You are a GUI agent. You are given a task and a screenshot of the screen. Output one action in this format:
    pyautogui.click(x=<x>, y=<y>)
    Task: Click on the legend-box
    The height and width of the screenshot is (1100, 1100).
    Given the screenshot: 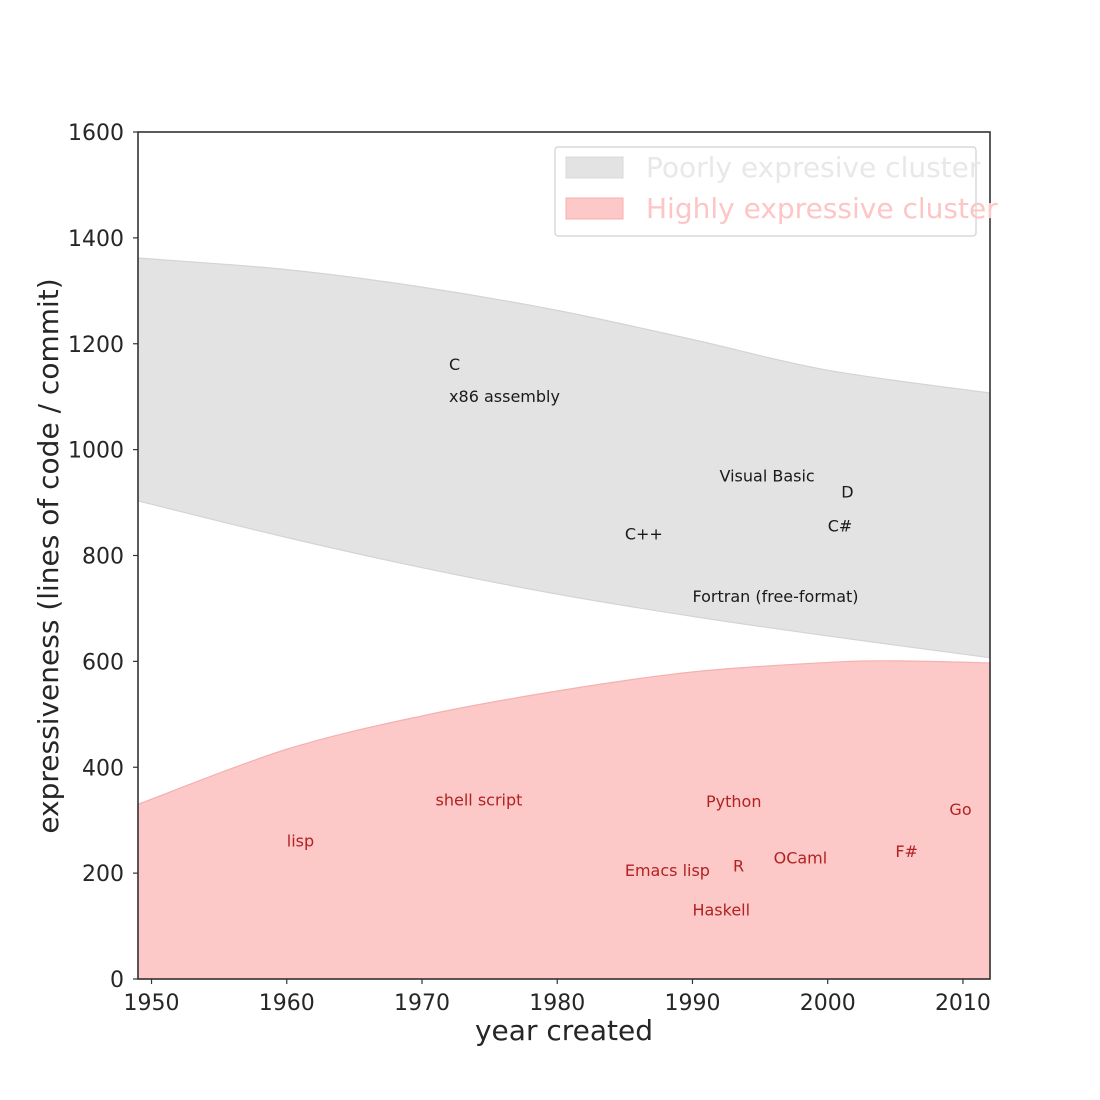 What is the action you would take?
    pyautogui.click(x=765, y=191)
    